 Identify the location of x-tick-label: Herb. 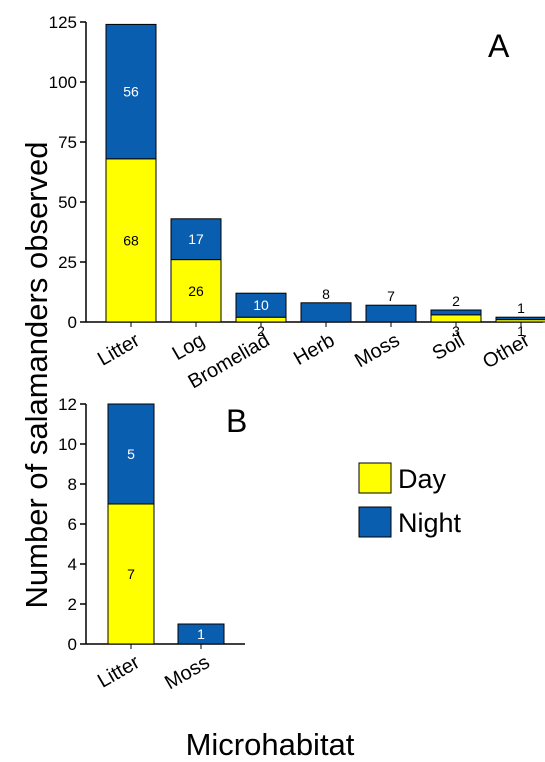
(314, 349).